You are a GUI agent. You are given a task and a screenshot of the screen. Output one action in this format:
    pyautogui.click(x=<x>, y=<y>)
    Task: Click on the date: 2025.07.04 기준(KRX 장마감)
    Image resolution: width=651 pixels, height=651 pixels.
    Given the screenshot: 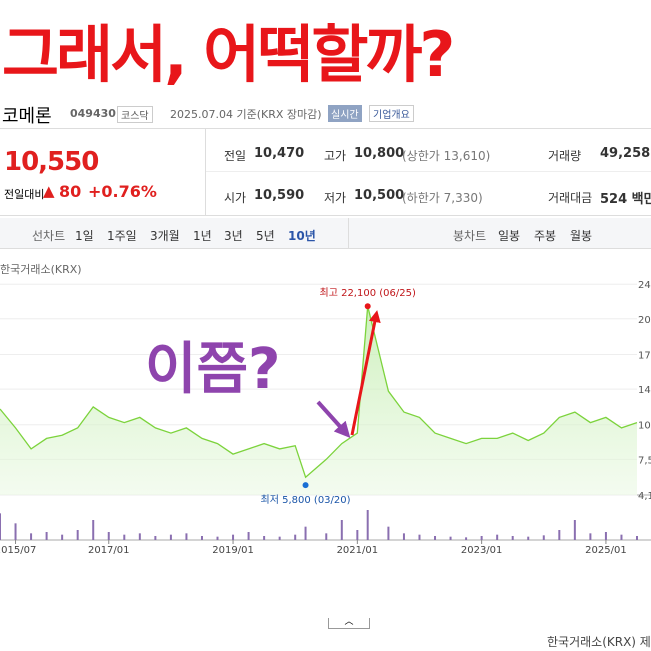 What is the action you would take?
    pyautogui.click(x=246, y=114)
    